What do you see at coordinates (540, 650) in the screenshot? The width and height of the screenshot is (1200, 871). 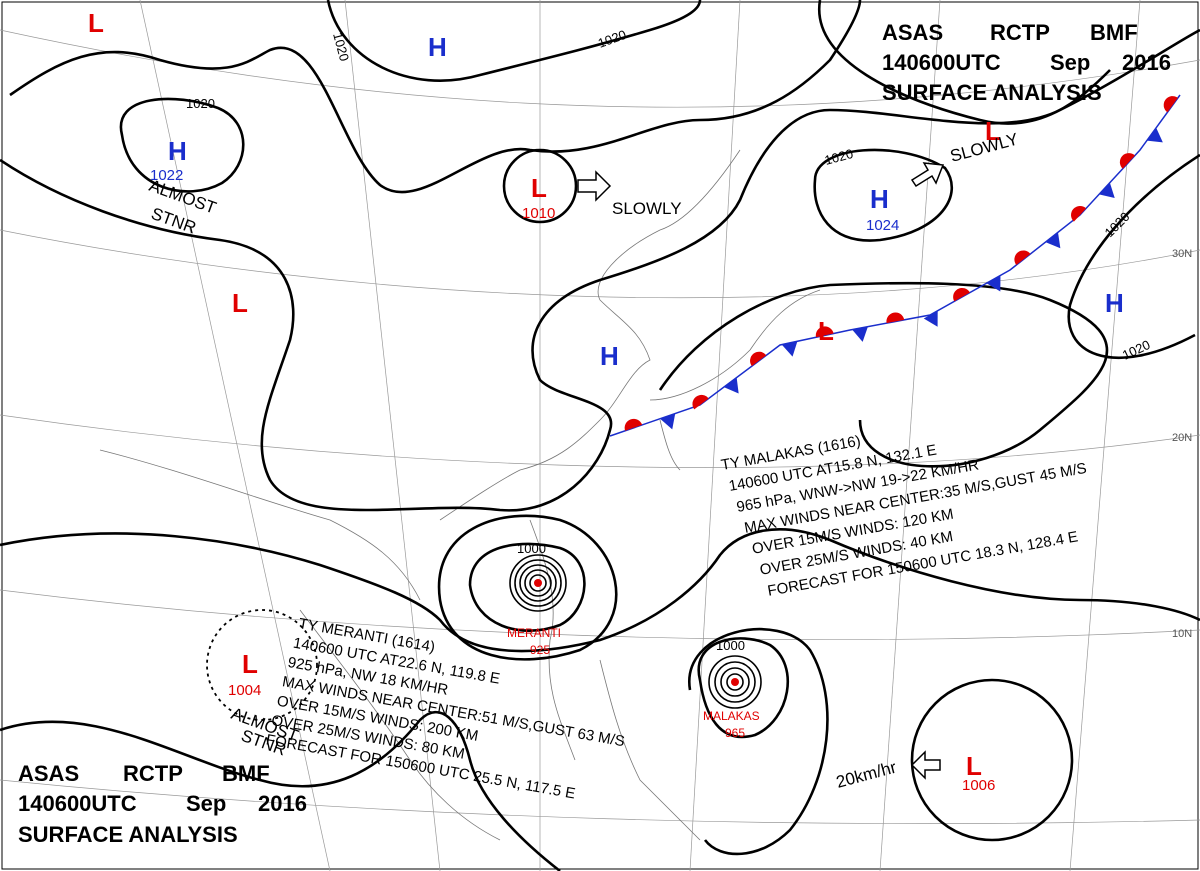 I see `typhoon-pressure: 925` at bounding box center [540, 650].